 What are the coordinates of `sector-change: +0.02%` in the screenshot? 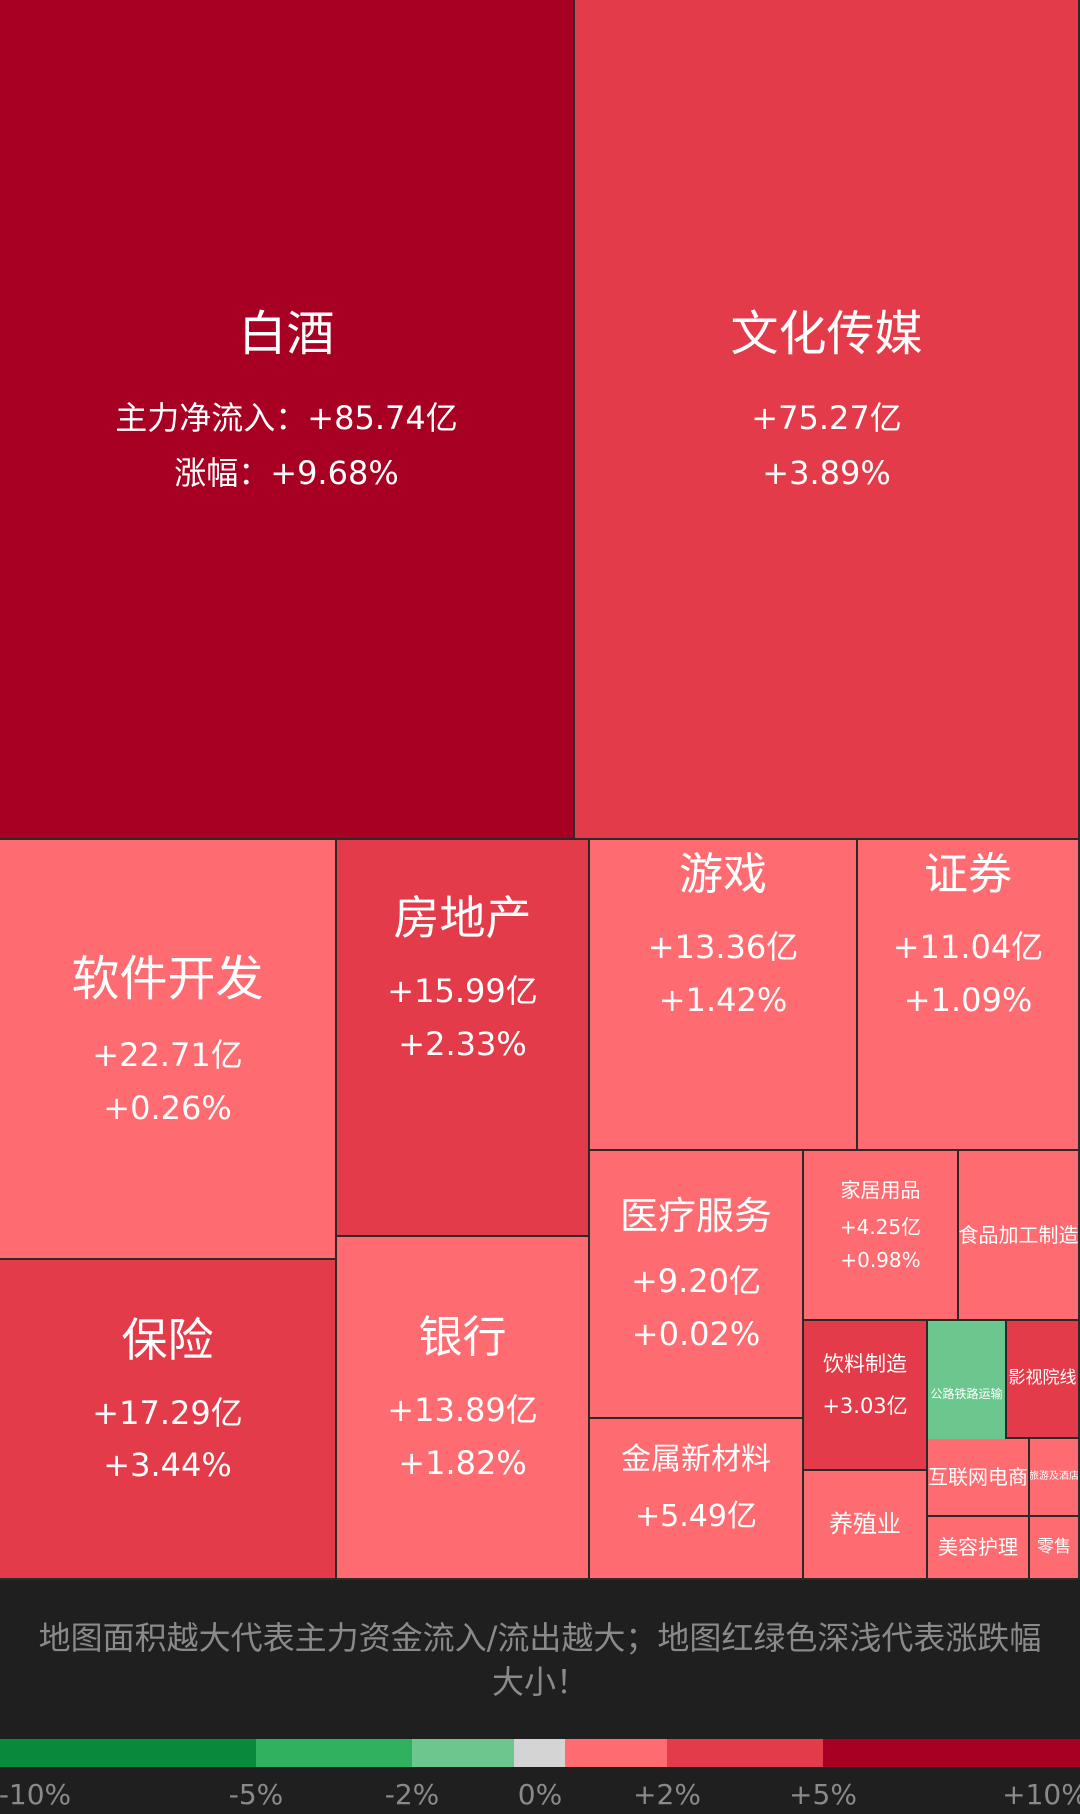 It's located at (696, 1333).